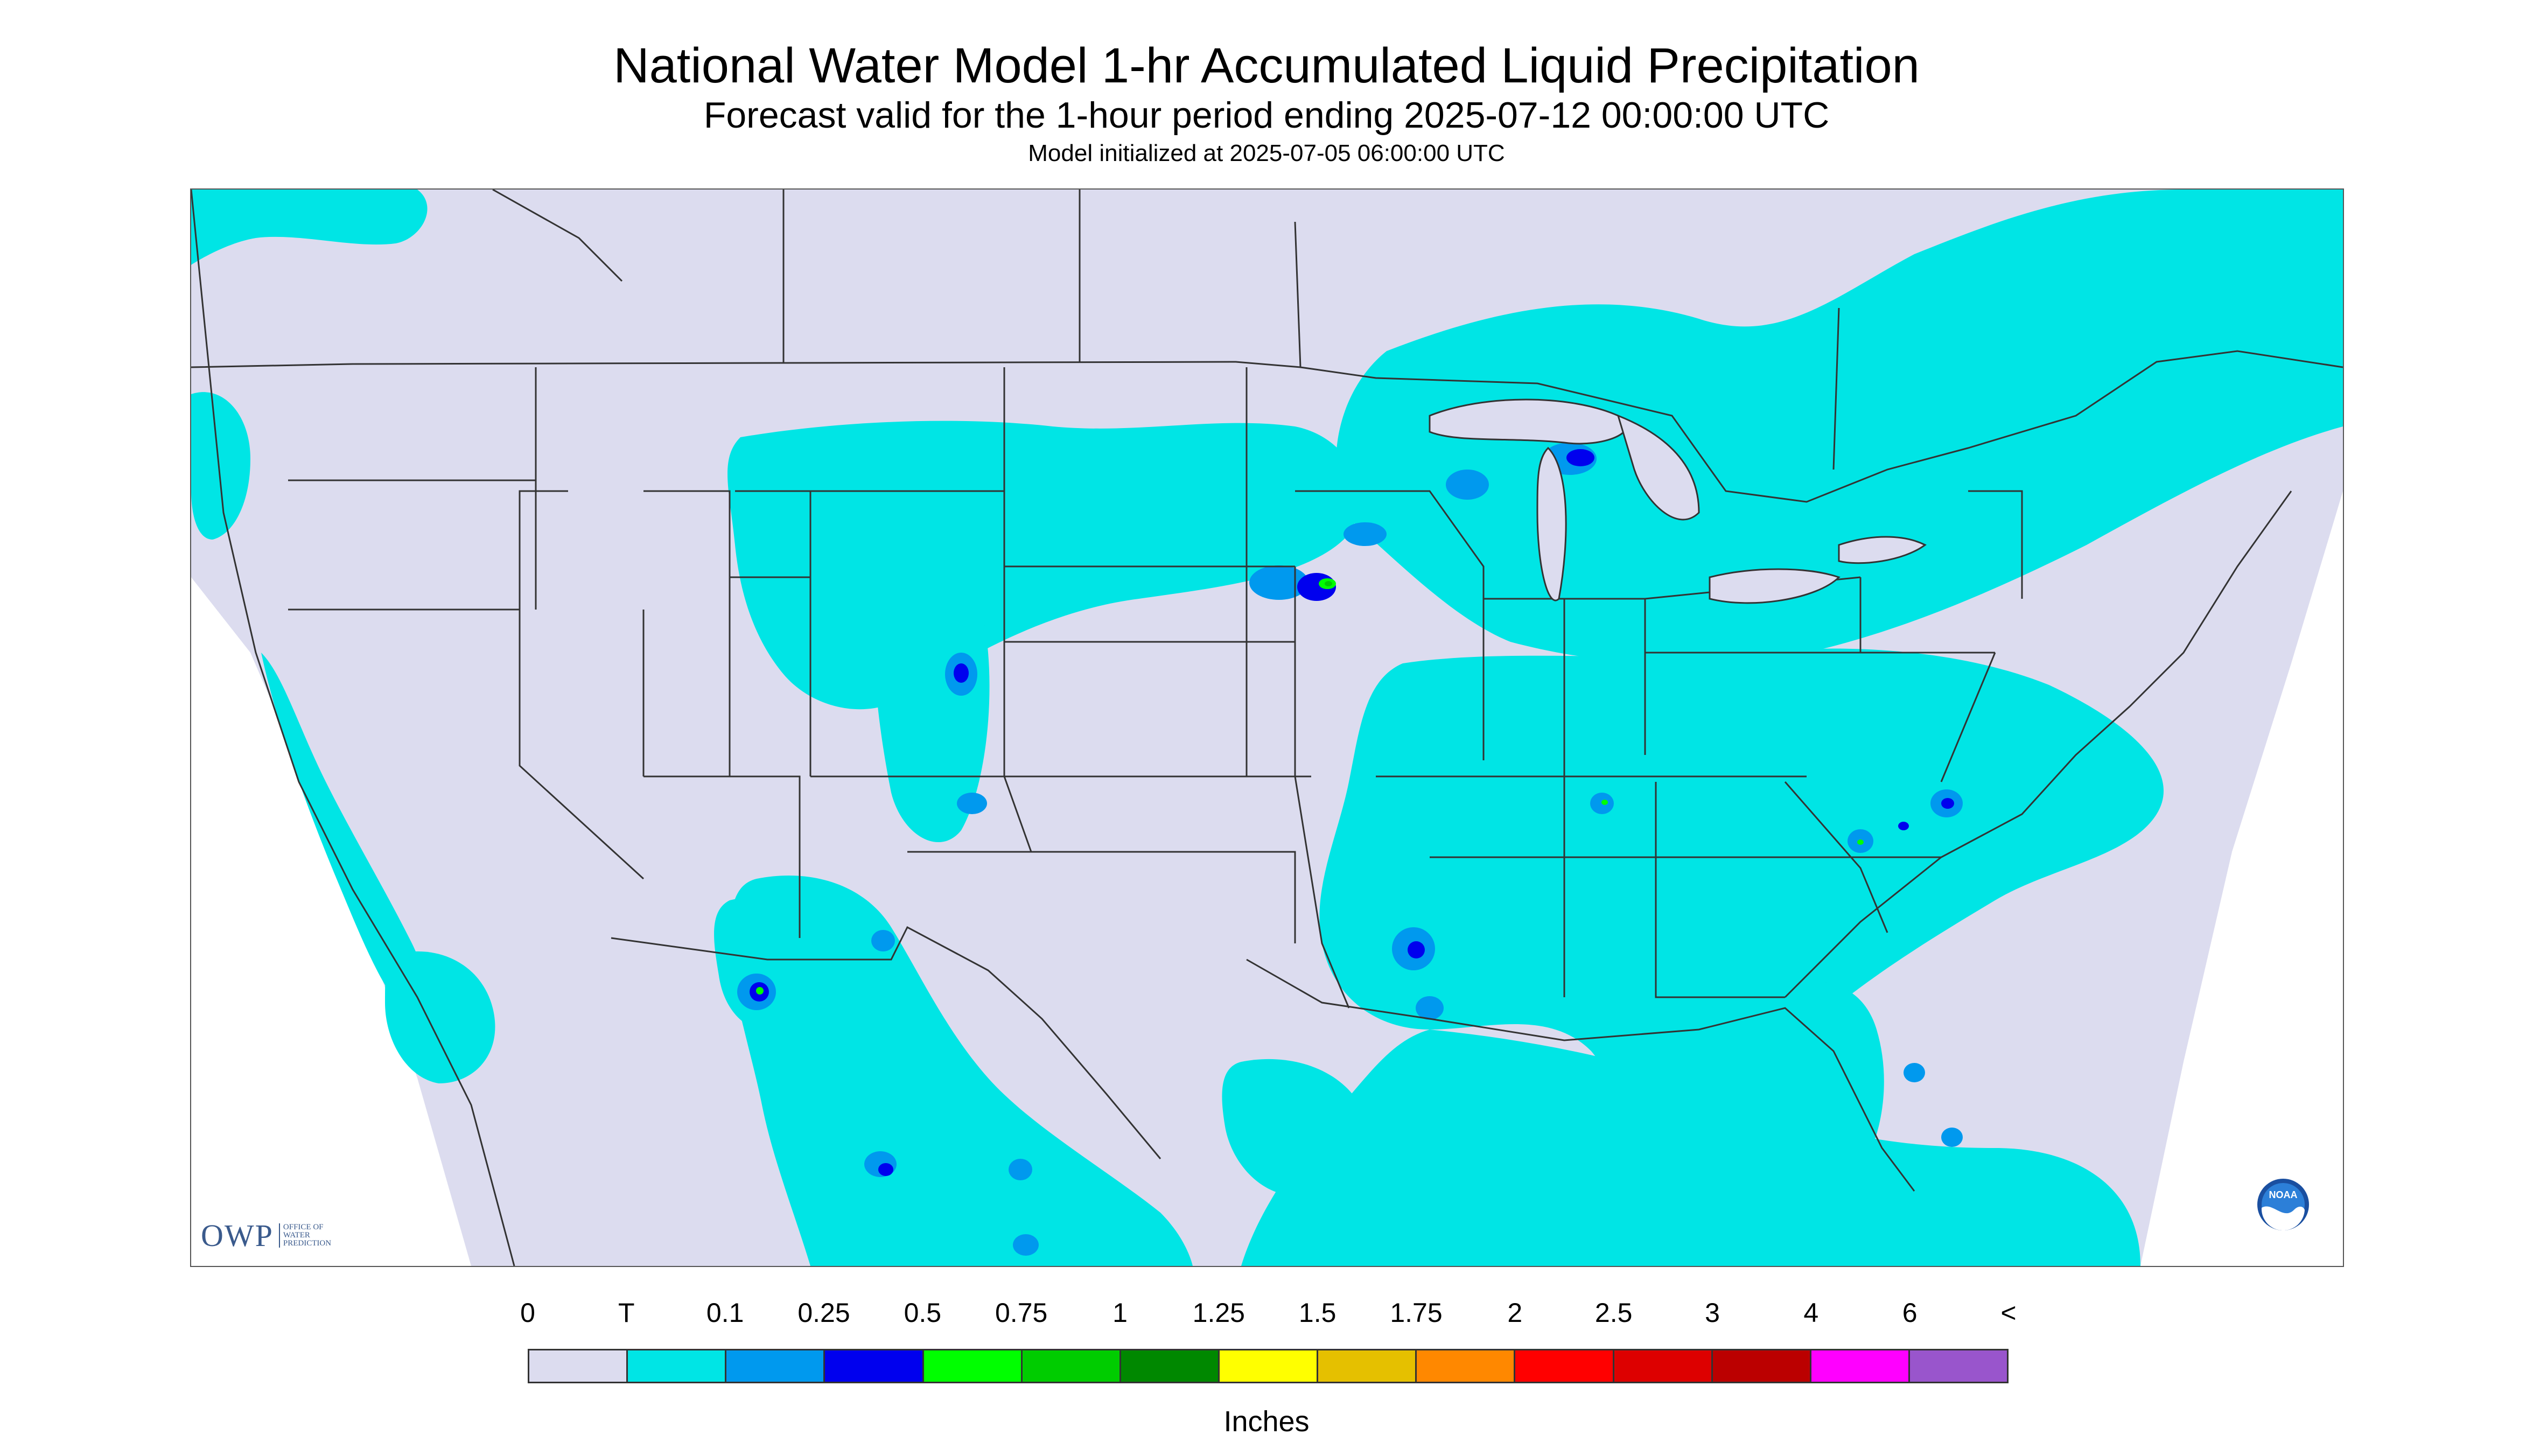 The width and height of the screenshot is (2533, 1456). What do you see at coordinates (2284, 1194) in the screenshot?
I see `noaa-logo-text: NOAA` at bounding box center [2284, 1194].